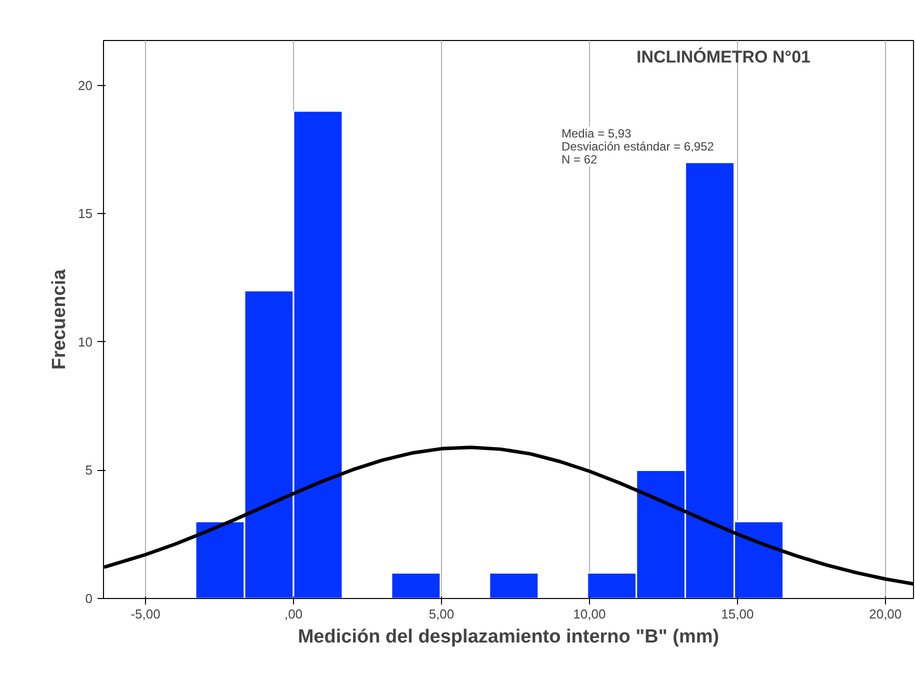 This screenshot has height=678, width=915. I want to click on annotation: Desviación estándar = 6,952, so click(638, 147).